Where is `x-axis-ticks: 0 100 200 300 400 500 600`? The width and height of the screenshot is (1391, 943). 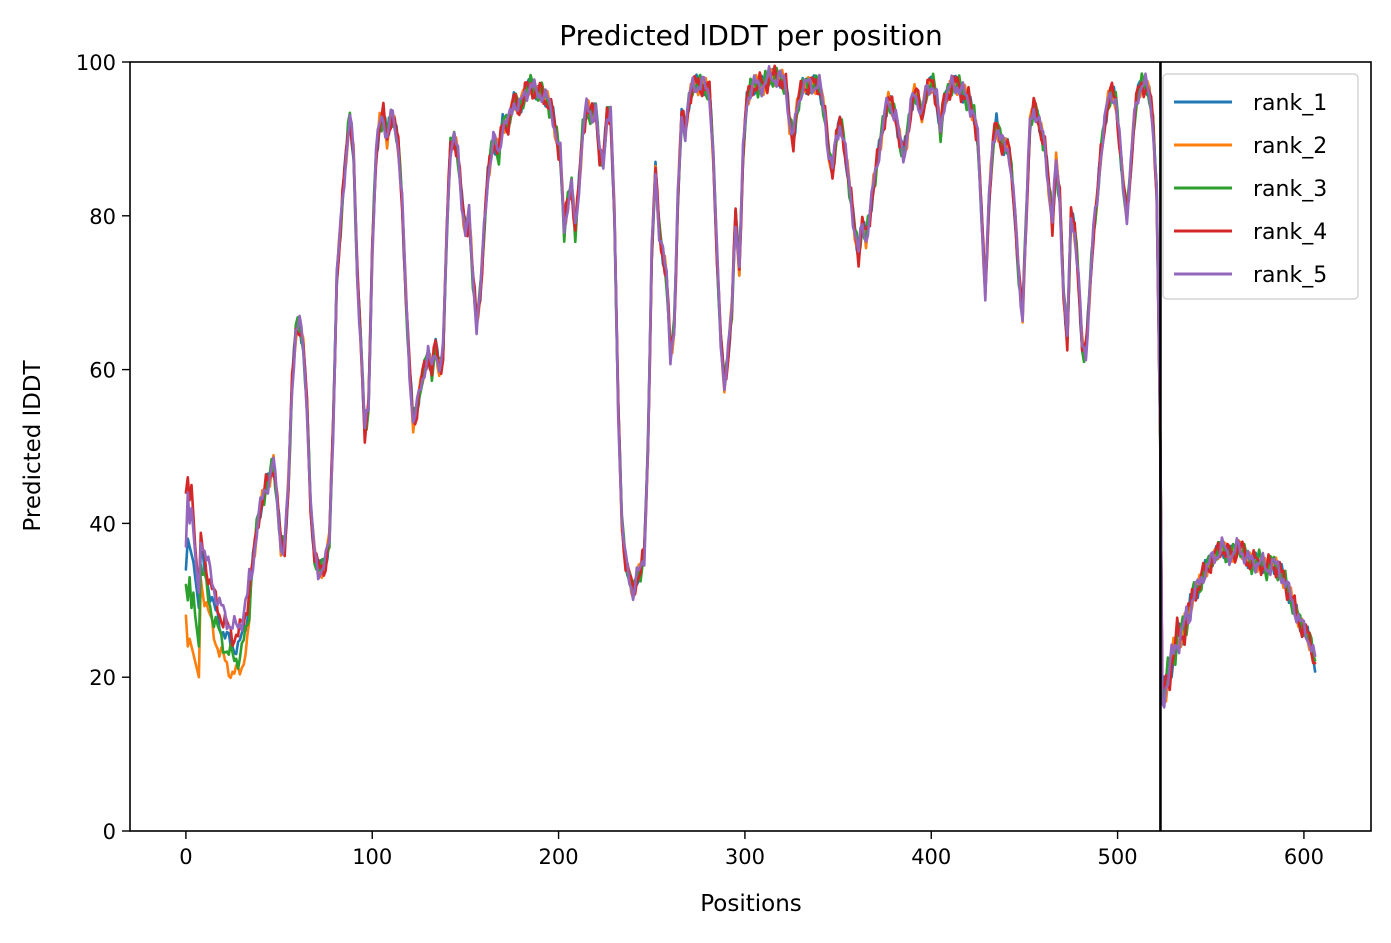 x-axis-ticks: 0 100 200 300 400 500 600 is located at coordinates (751, 850).